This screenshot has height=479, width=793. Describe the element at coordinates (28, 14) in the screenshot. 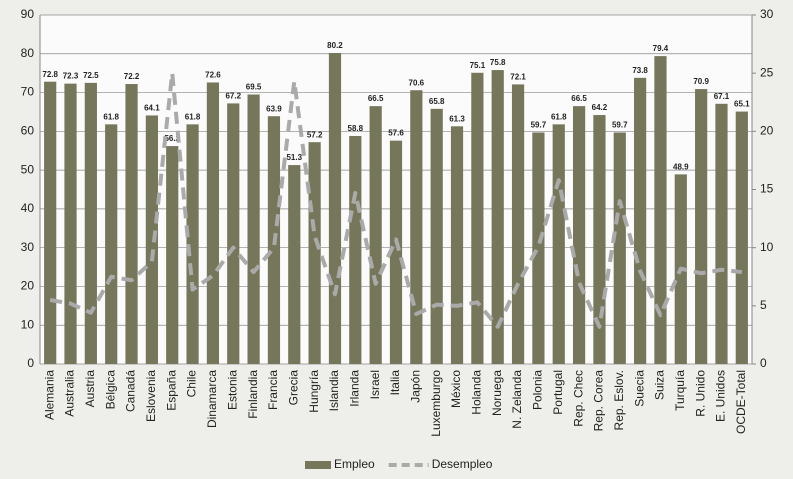

I see `y-tick-label: 90` at that location.